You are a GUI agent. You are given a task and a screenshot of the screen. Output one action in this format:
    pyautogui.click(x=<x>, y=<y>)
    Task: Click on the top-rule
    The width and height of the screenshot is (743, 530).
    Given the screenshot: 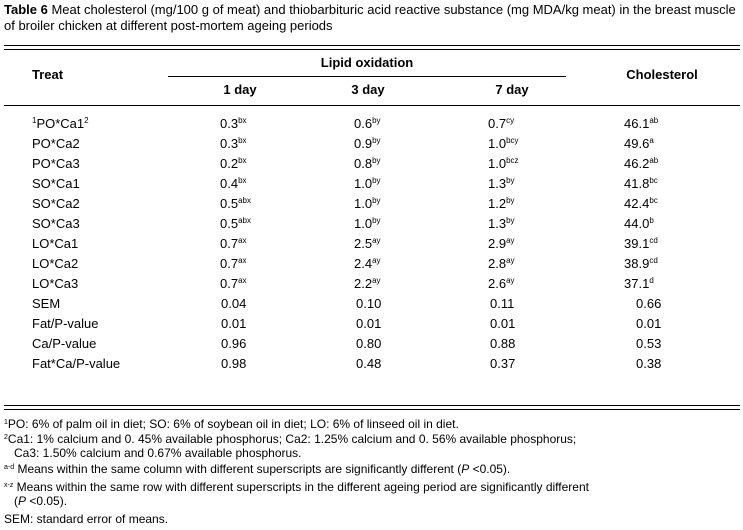 What is the action you would take?
    pyautogui.click(x=372, y=45)
    